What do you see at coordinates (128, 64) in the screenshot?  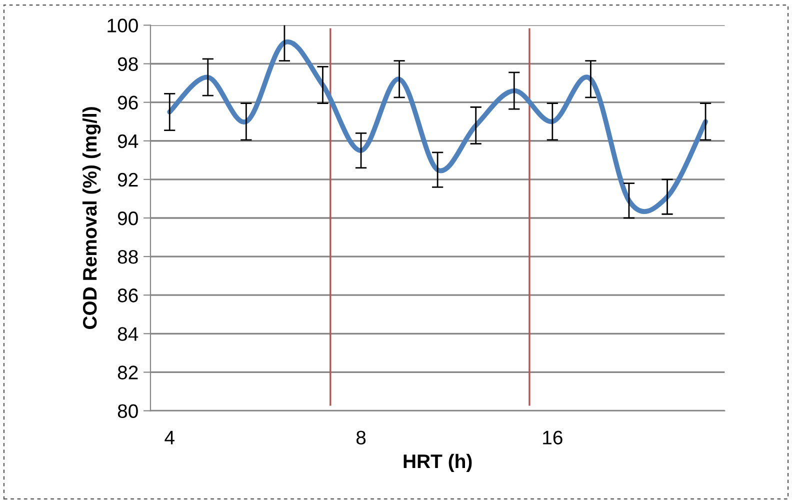 I see `y-tick-label: 98` at bounding box center [128, 64].